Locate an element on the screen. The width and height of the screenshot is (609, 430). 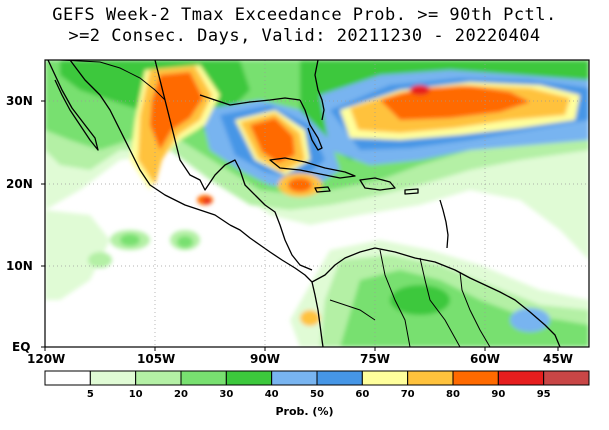
field-90pct-cuba is located at coordinates (300, 185).